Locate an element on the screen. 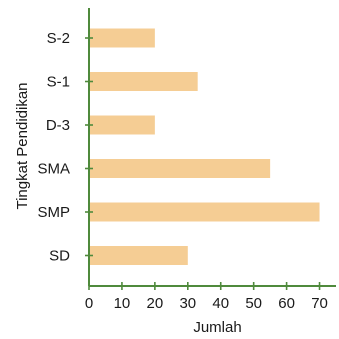 The width and height of the screenshot is (339, 339). y-tick-label-smp: SMP is located at coordinates (53, 212).